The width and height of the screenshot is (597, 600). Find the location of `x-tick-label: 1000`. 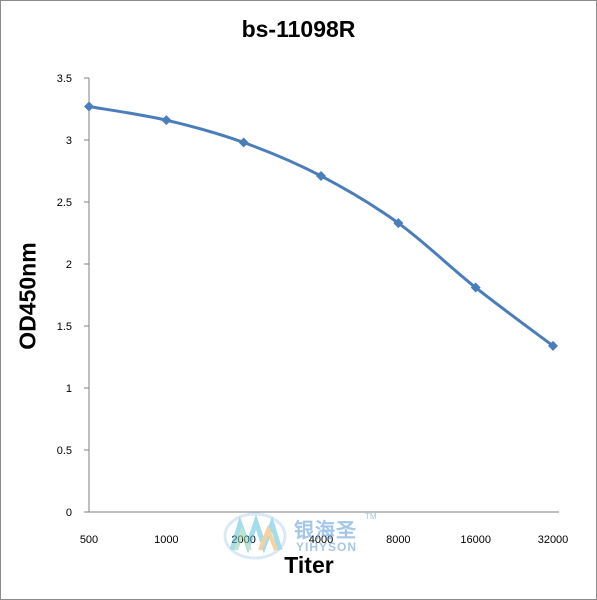

x-tick-label: 1000 is located at coordinates (166, 540).